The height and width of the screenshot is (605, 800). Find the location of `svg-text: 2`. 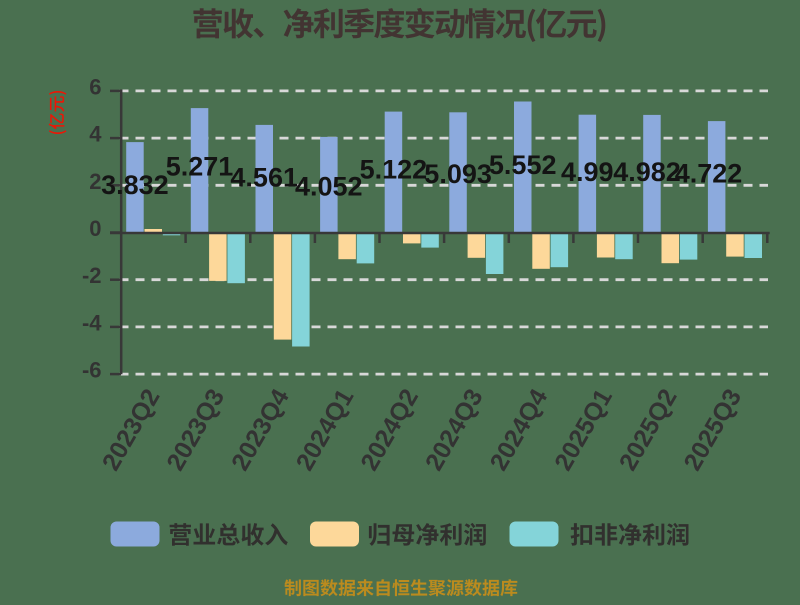

svg-text: 2 is located at coordinates (95, 181).